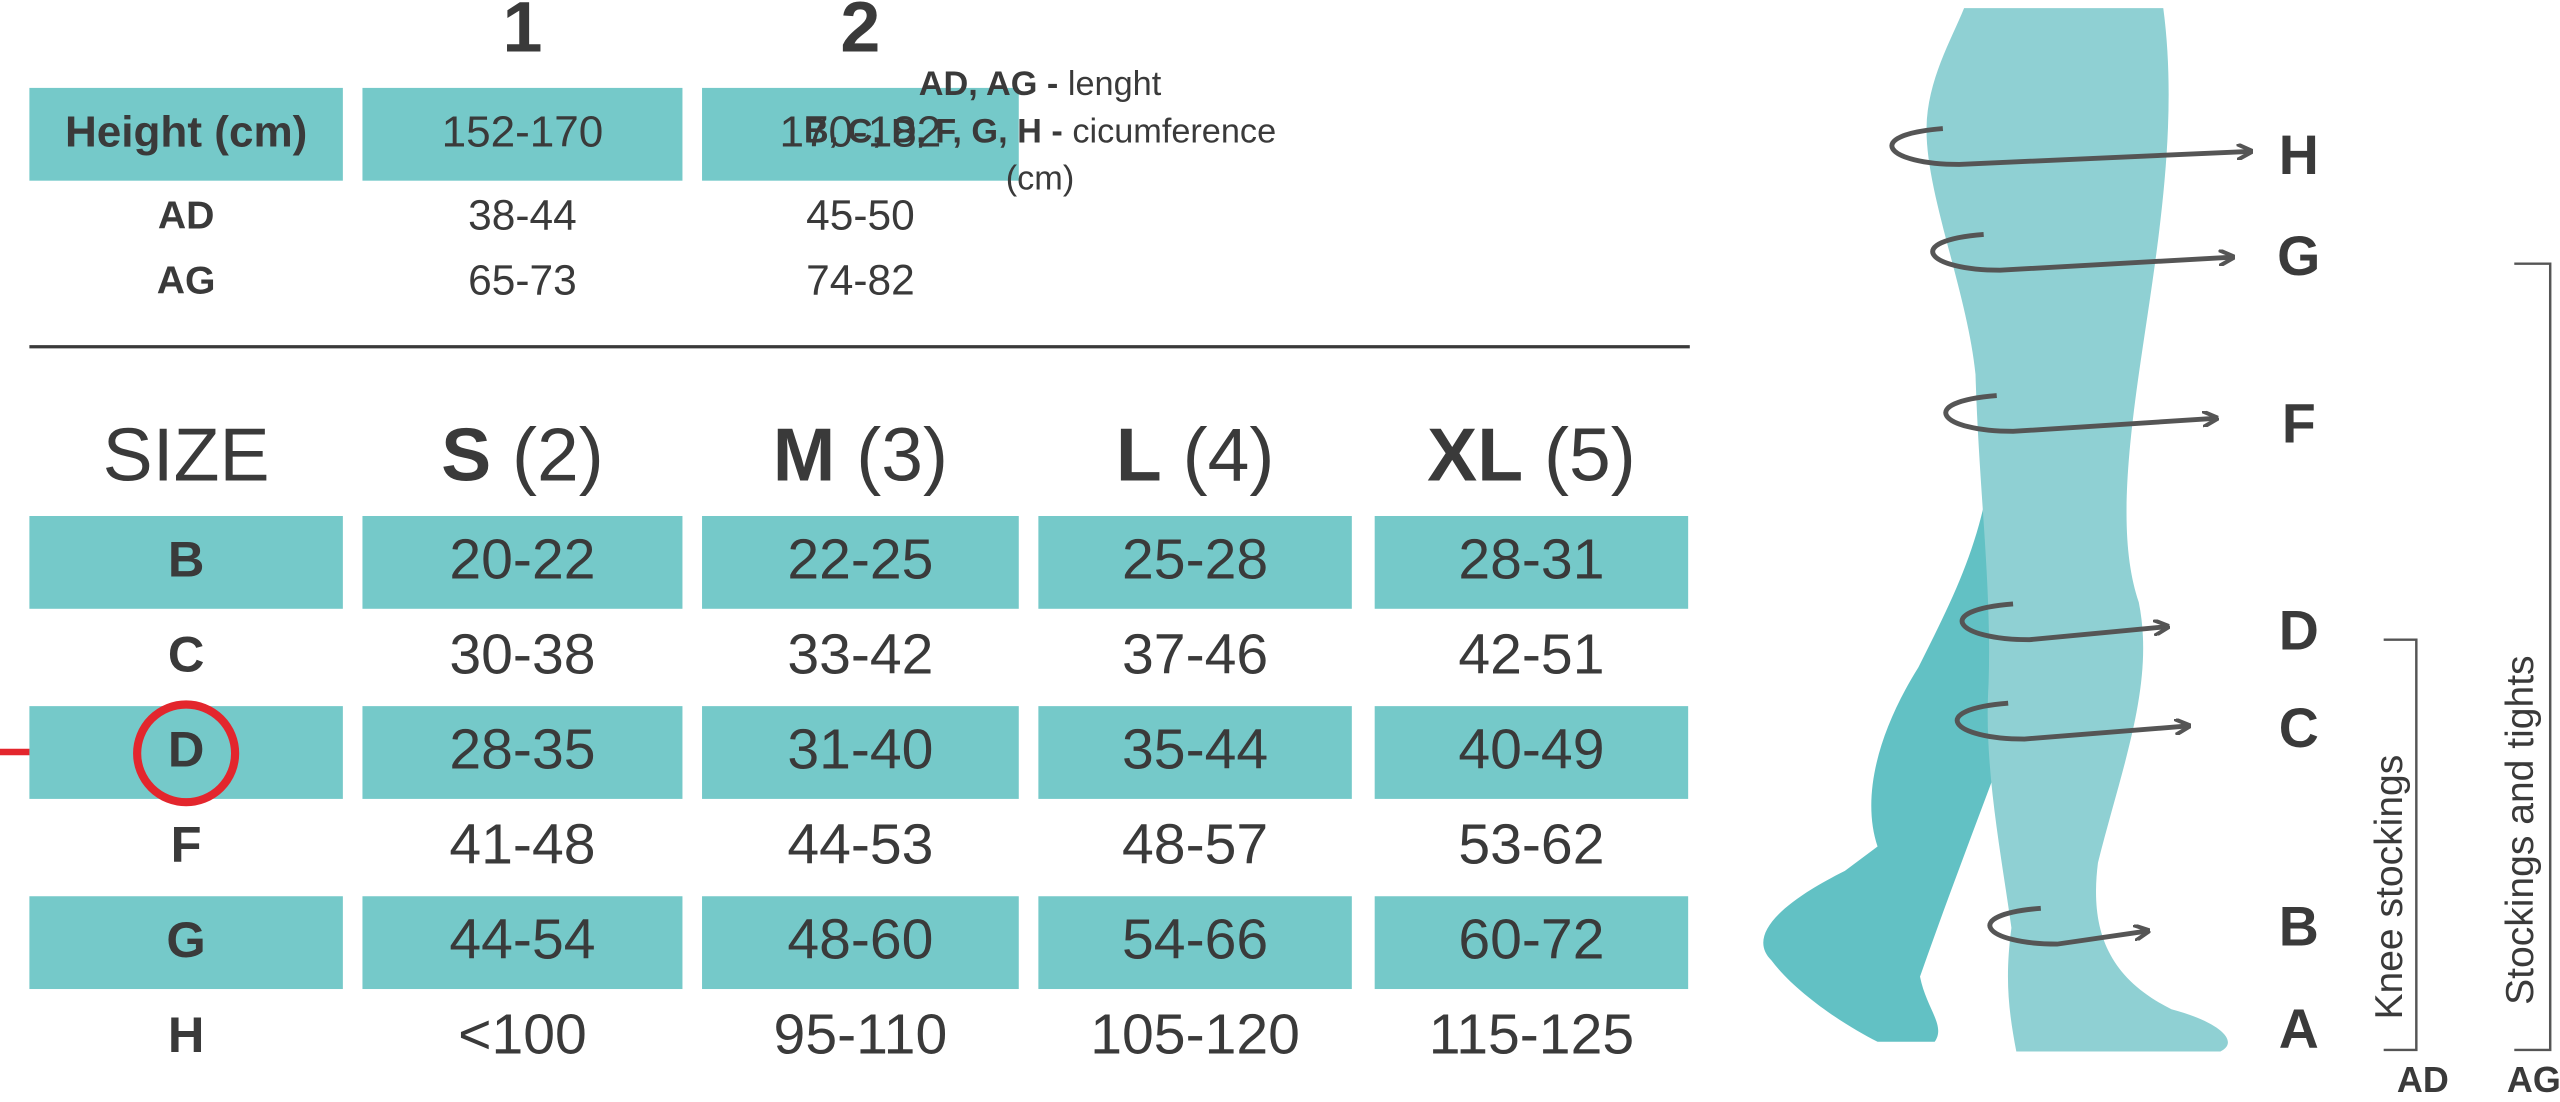 The image size is (2560, 1102). Describe the element at coordinates (1879, 740) in the screenshot. I see `back-leg` at that location.